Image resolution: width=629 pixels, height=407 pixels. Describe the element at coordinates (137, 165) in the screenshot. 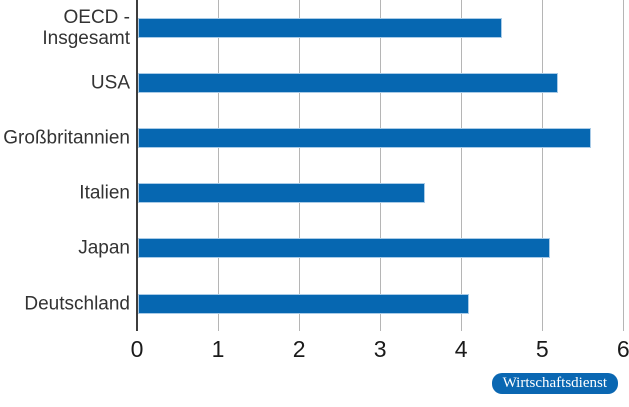

I see `y-axis-line` at that location.